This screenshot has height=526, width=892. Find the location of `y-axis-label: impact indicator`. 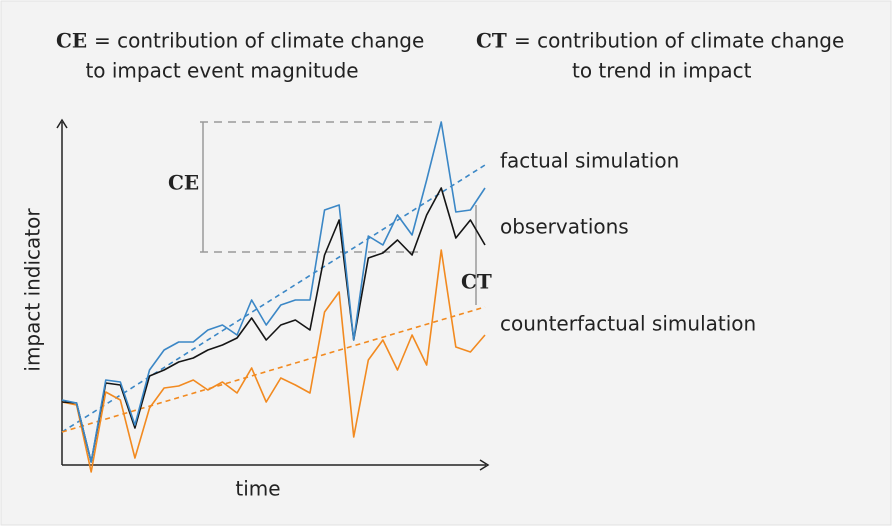

y-axis-label: impact indicator is located at coordinates (33, 290).